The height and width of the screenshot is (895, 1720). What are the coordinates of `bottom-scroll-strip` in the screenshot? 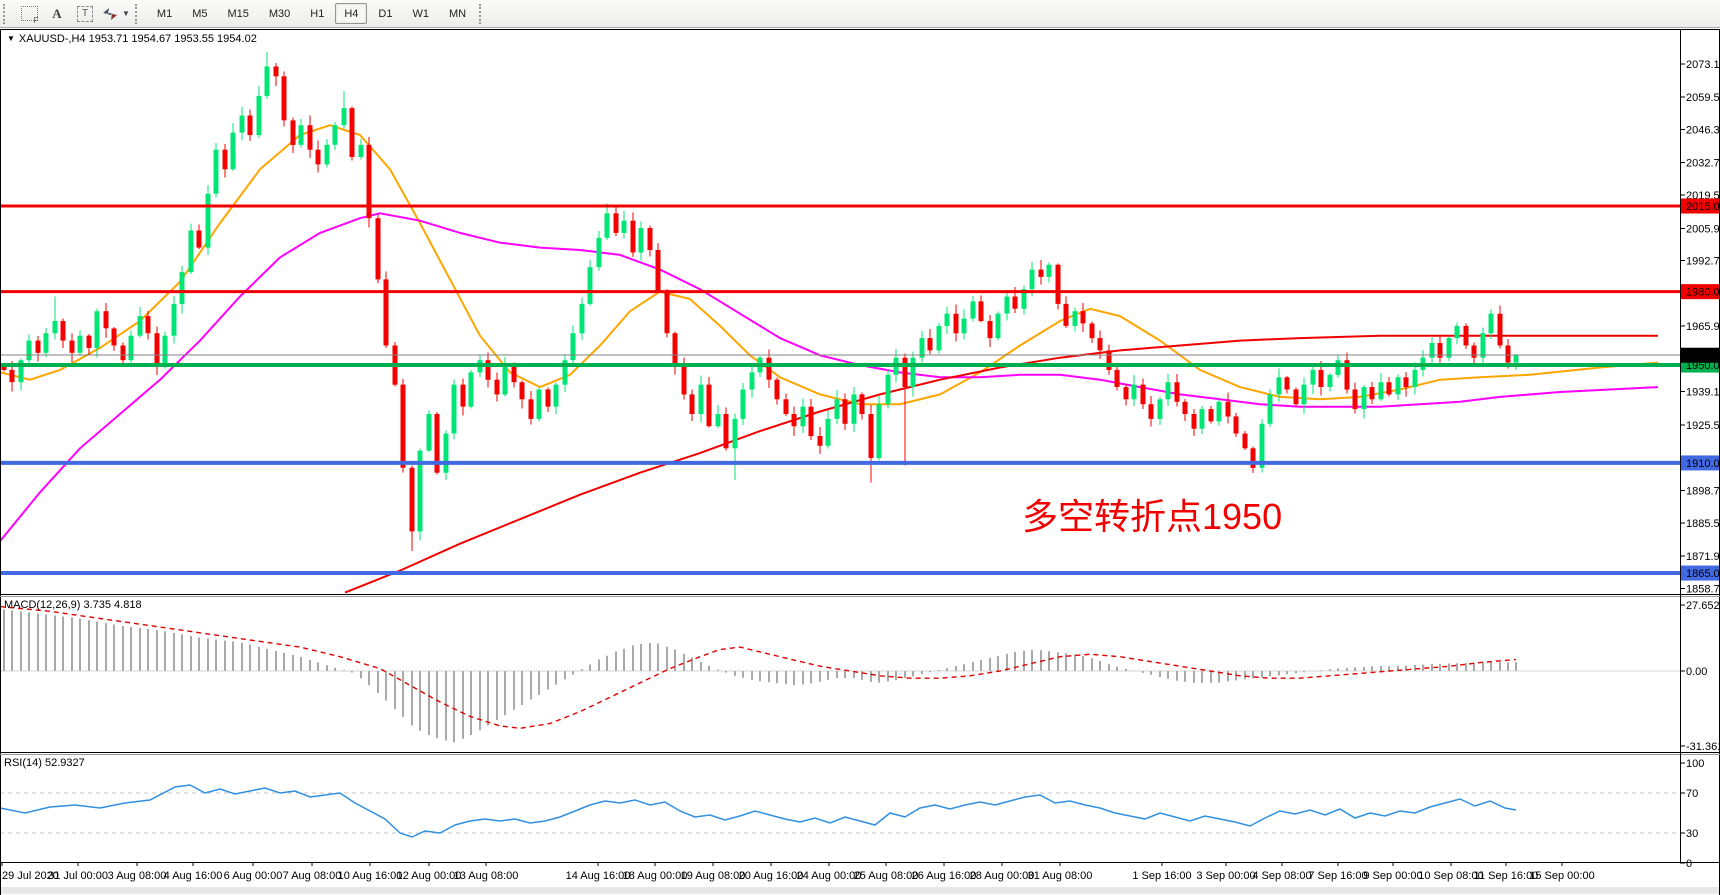 It's located at (860, 890).